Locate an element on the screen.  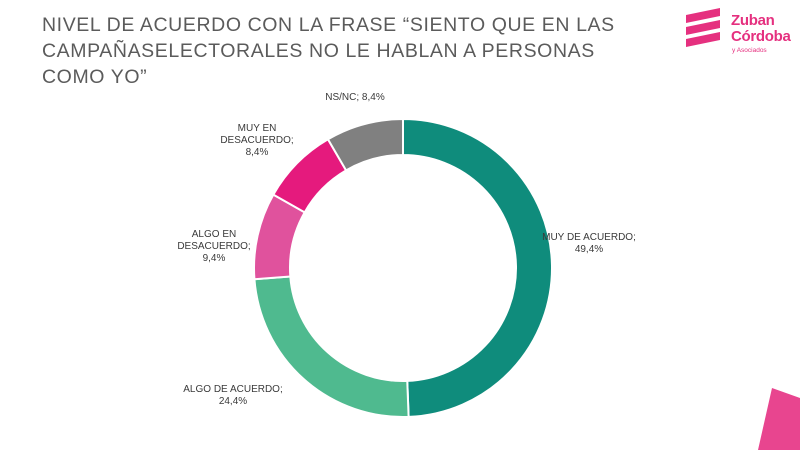
brand-logo: Zuban Córdoba y Asociados is located at coordinates (739, 32).